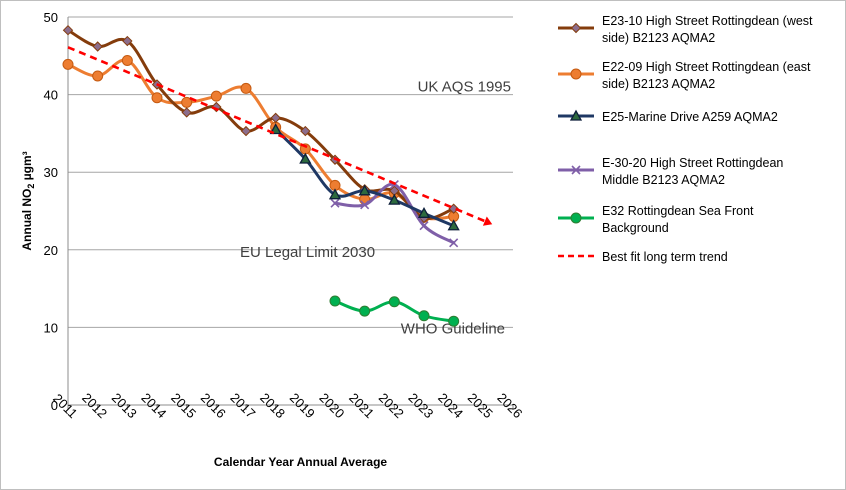 The height and width of the screenshot is (490, 846). What do you see at coordinates (663, 180) in the screenshot?
I see `legend-label-3-1: Middle B2123 AQMA2` at bounding box center [663, 180].